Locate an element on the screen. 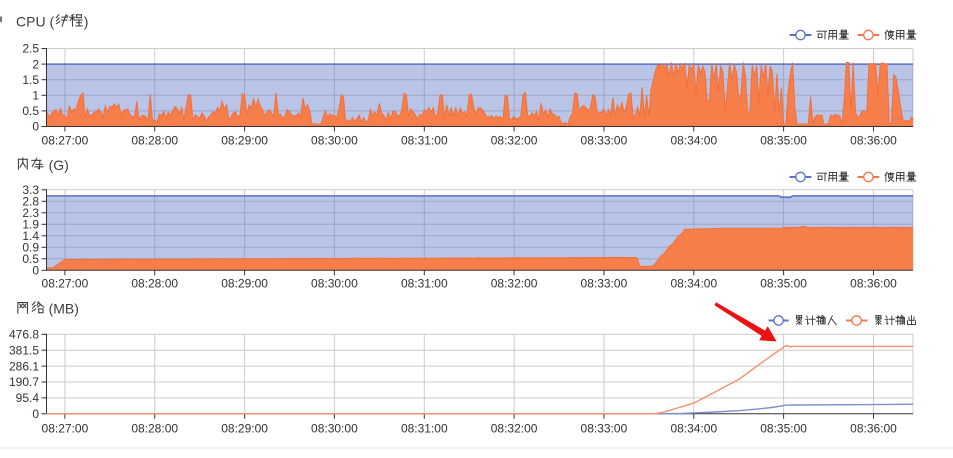  svg-text: 190.7 is located at coordinates (24, 382).